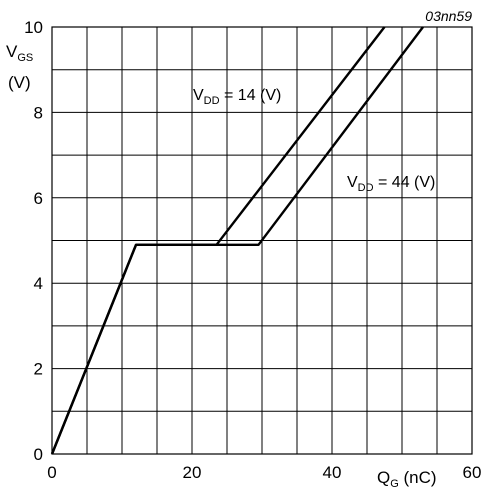  I want to click on x-tick-label: 20, so click(192, 472).